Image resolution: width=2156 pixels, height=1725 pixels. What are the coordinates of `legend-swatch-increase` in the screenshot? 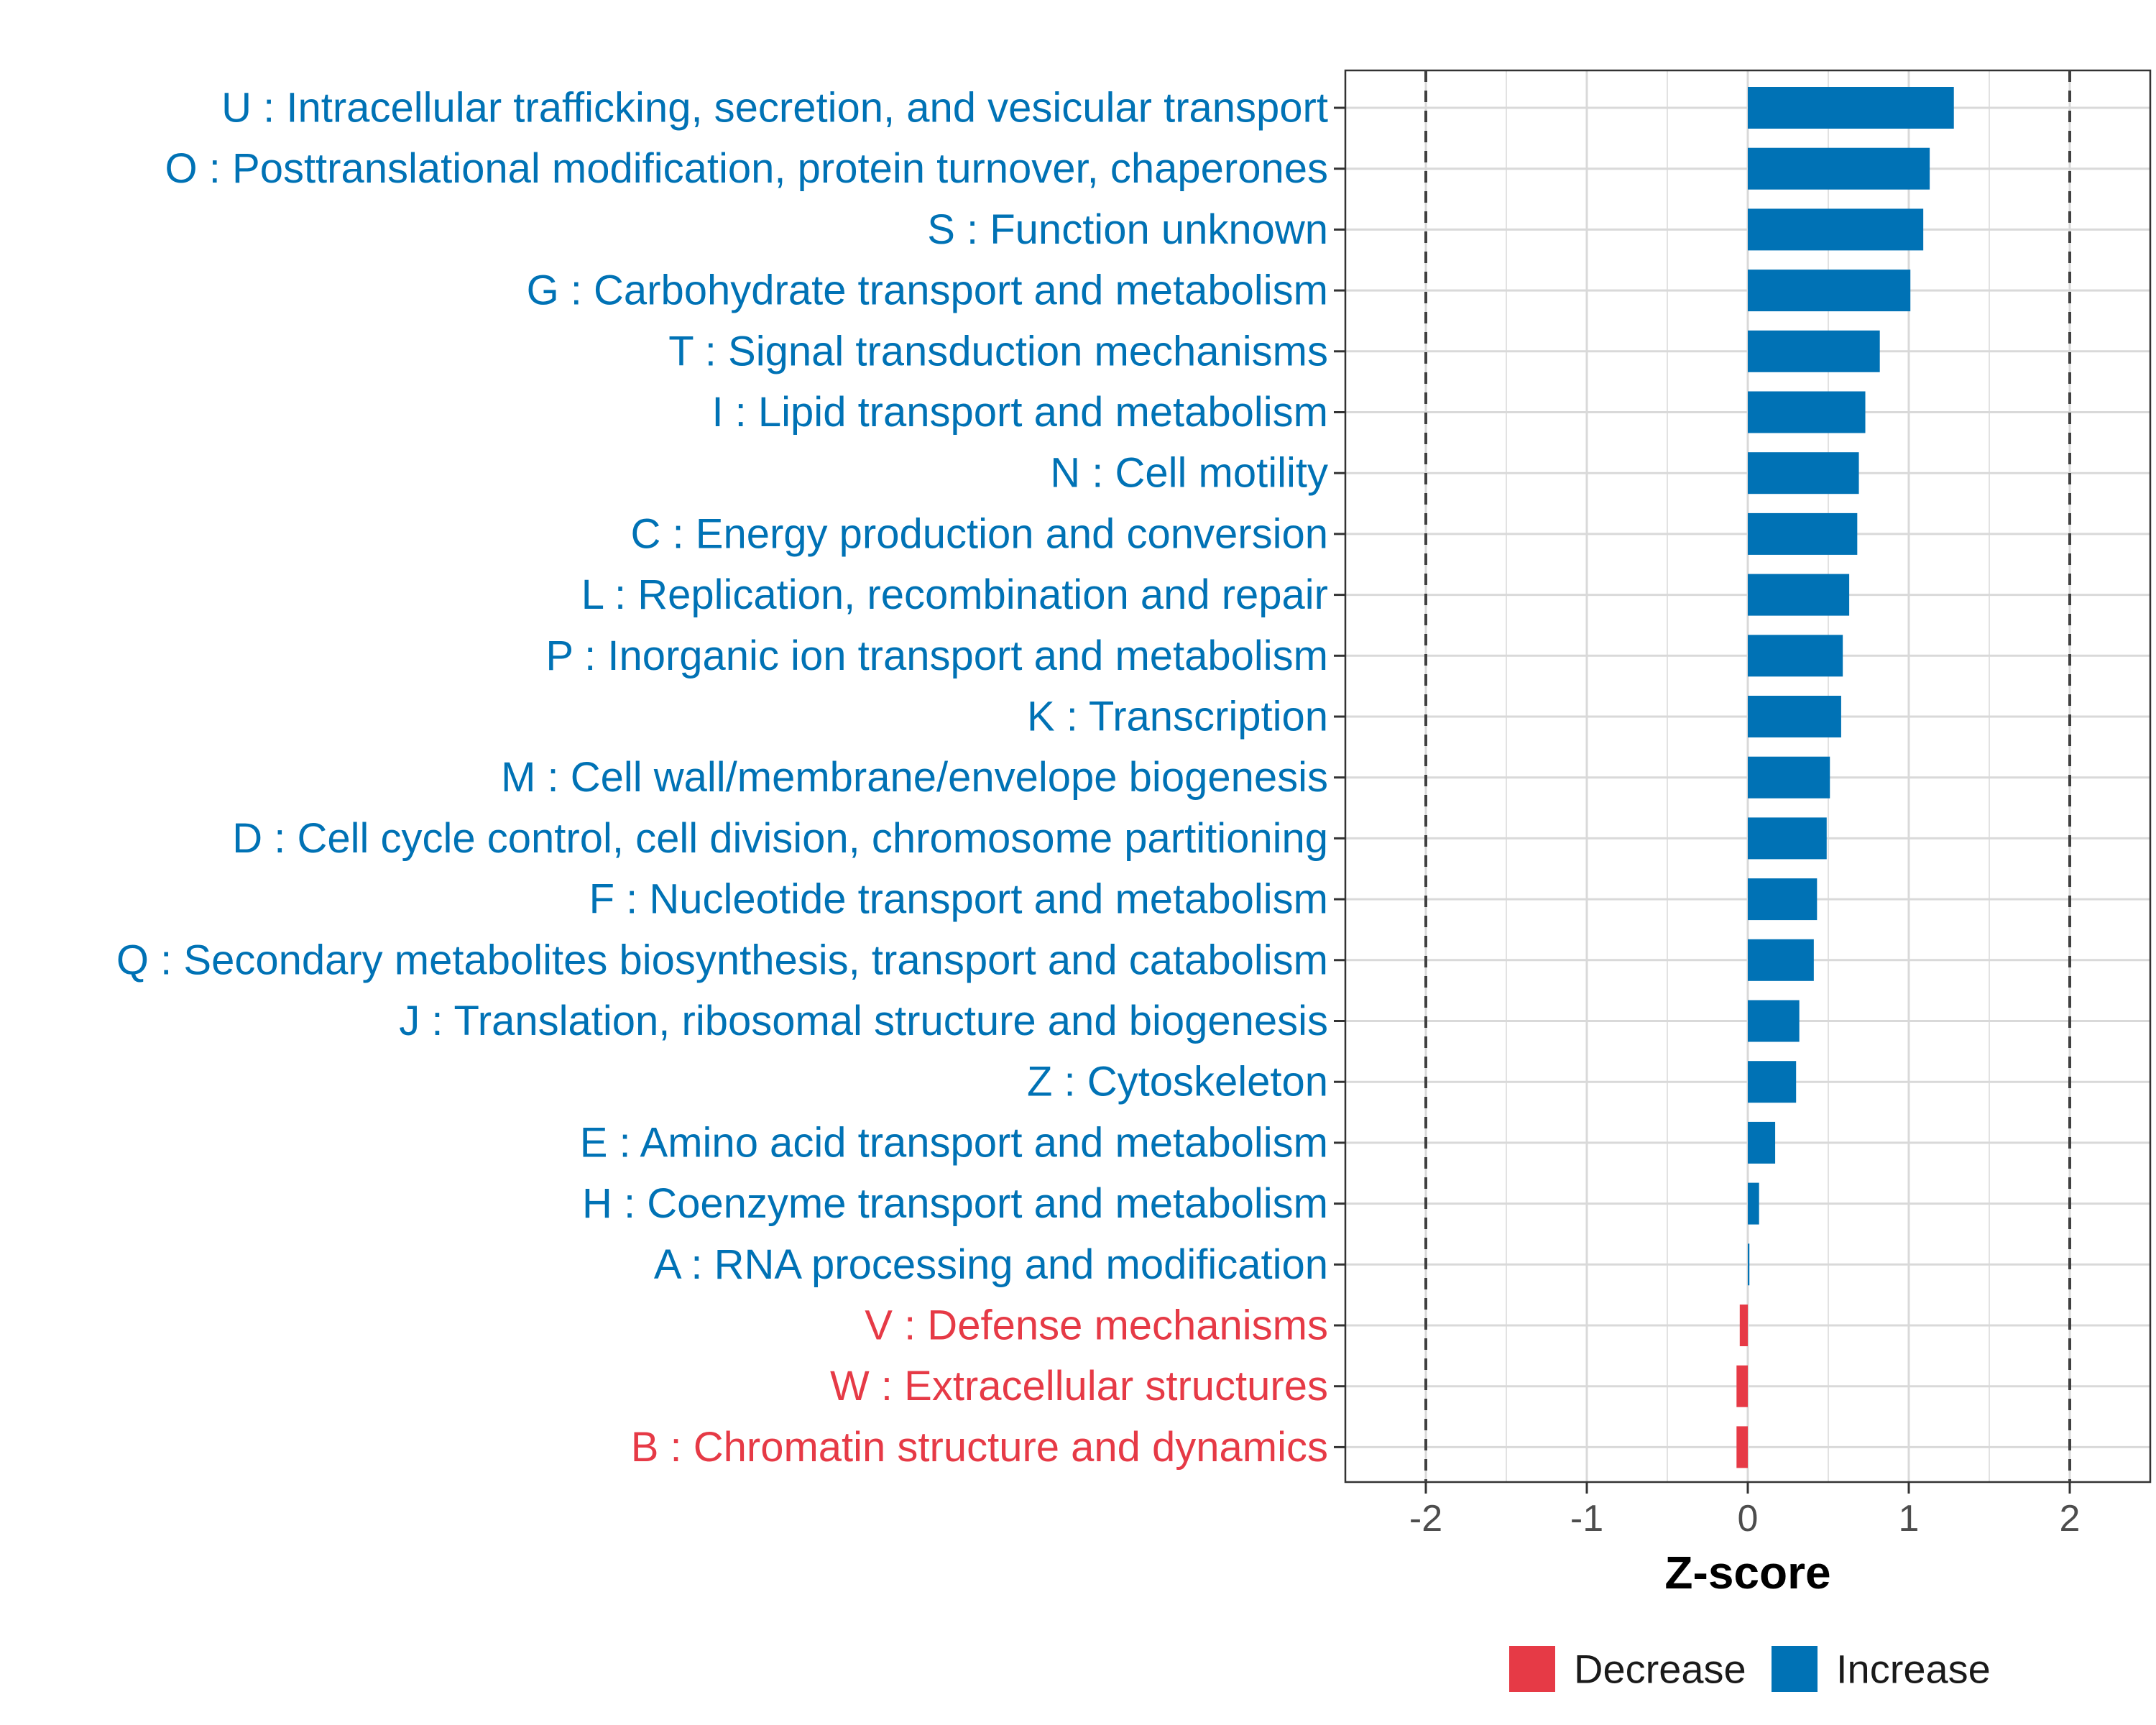 It's located at (1795, 1669).